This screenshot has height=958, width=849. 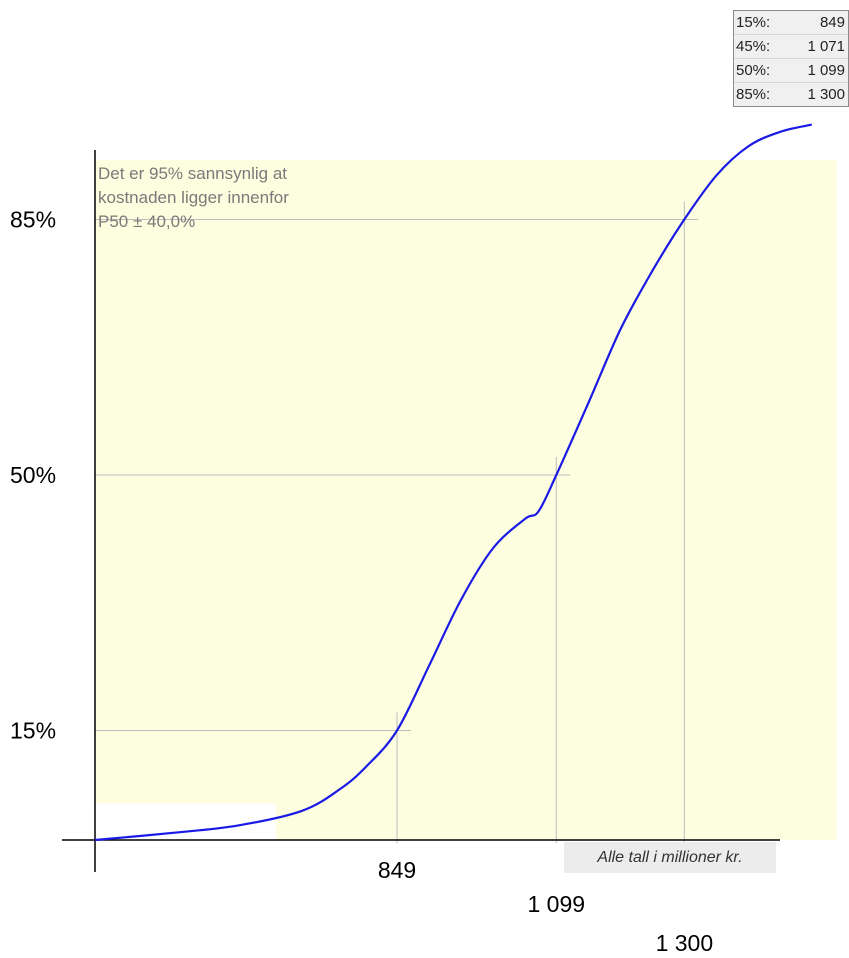 What do you see at coordinates (753, 94) in the screenshot?
I see `percentile-label: 85%:` at bounding box center [753, 94].